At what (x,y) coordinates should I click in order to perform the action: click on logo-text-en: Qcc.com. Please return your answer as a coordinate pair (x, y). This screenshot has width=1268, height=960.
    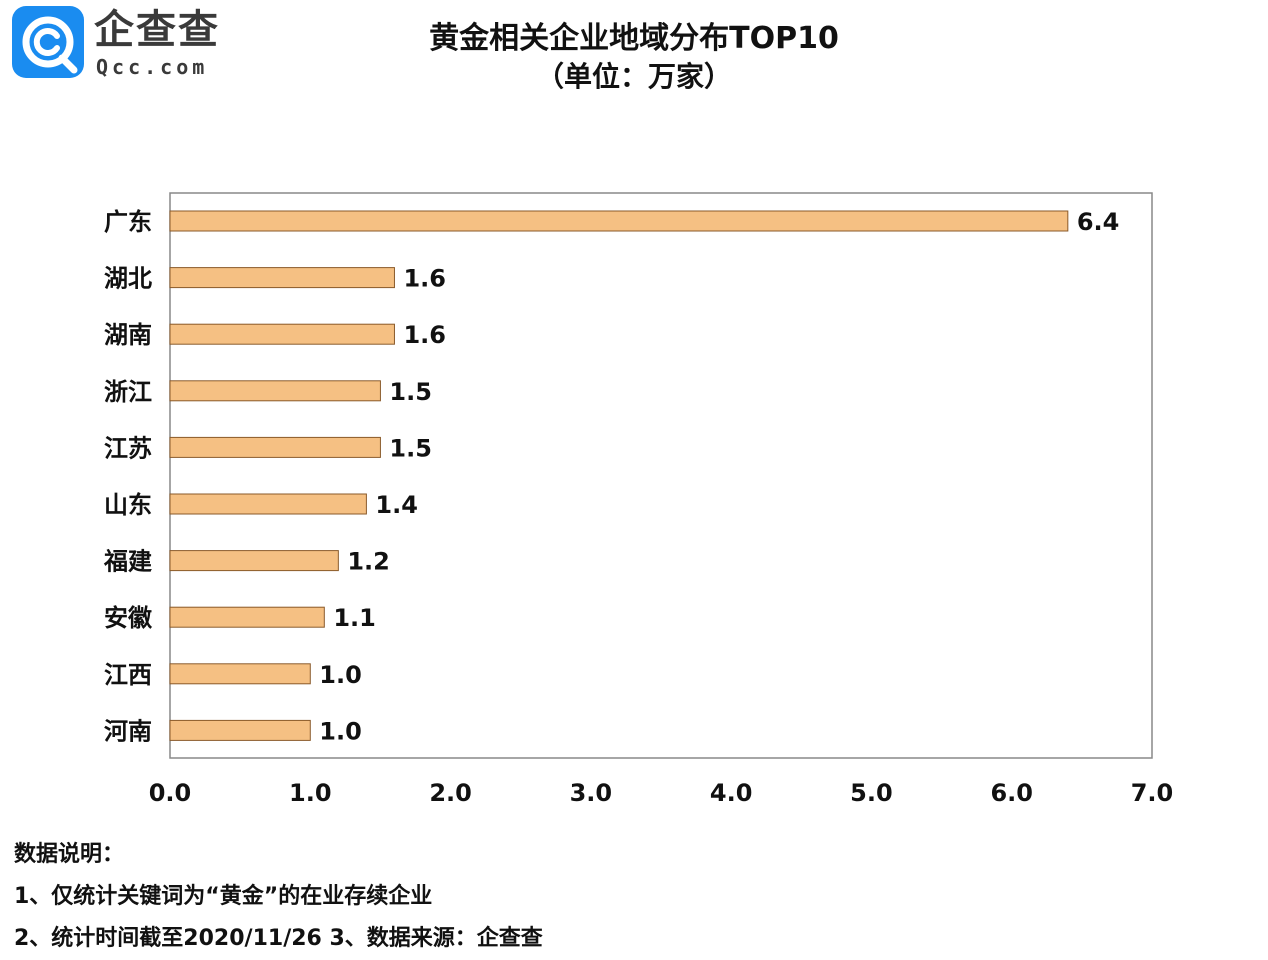
    Looking at the image, I should click on (152, 67).